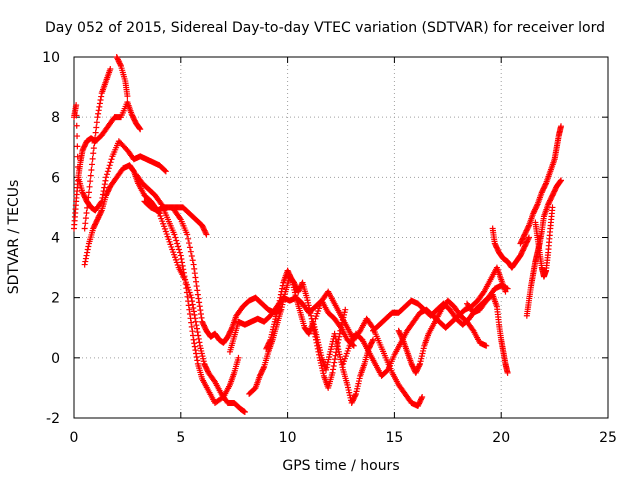  I want to click on y-tick-label: 2, so click(55, 299).